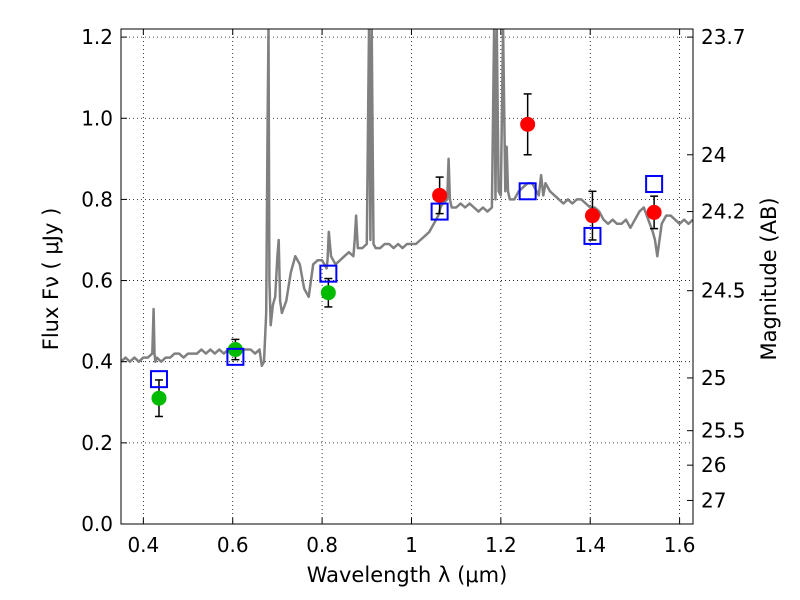 The height and width of the screenshot is (600, 800). Describe the element at coordinates (713, 500) in the screenshot. I see `right-tick-label: 27` at that location.